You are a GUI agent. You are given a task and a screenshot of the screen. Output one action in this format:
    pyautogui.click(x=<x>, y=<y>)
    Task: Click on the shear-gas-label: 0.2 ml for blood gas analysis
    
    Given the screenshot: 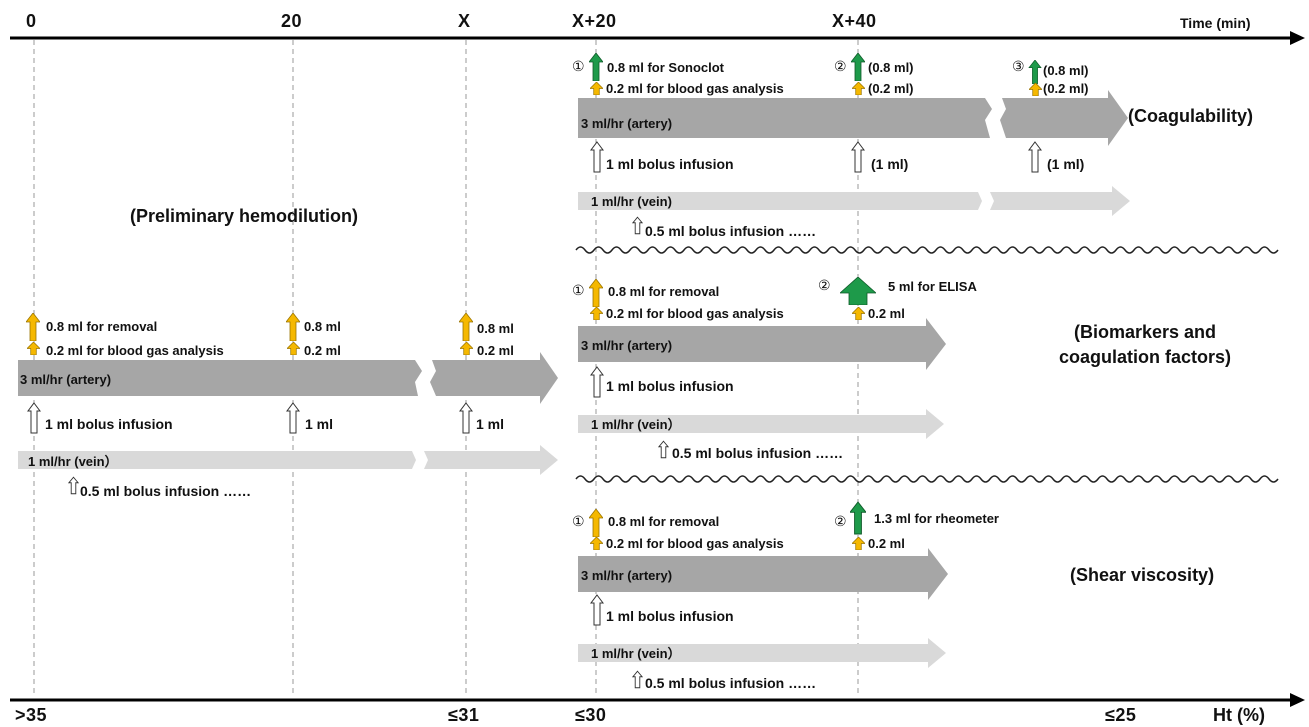 What is the action you would take?
    pyautogui.click(x=695, y=543)
    